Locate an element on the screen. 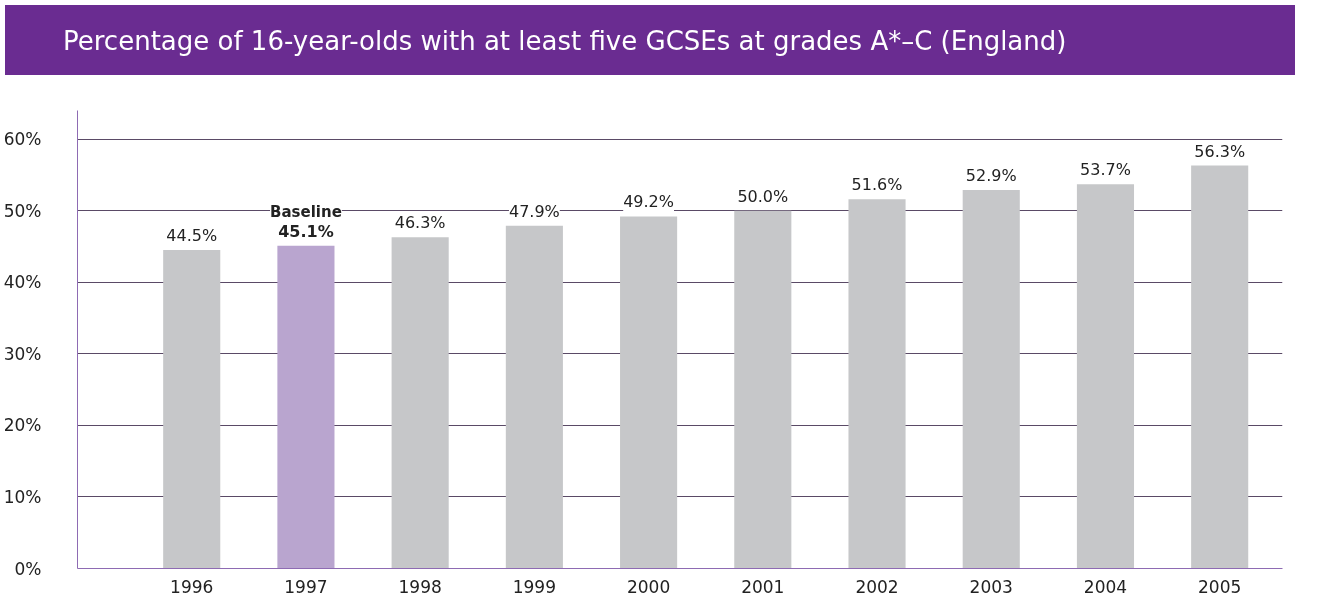 This screenshot has height=612, width=1319. x-tick-label: 1996 is located at coordinates (192, 586).